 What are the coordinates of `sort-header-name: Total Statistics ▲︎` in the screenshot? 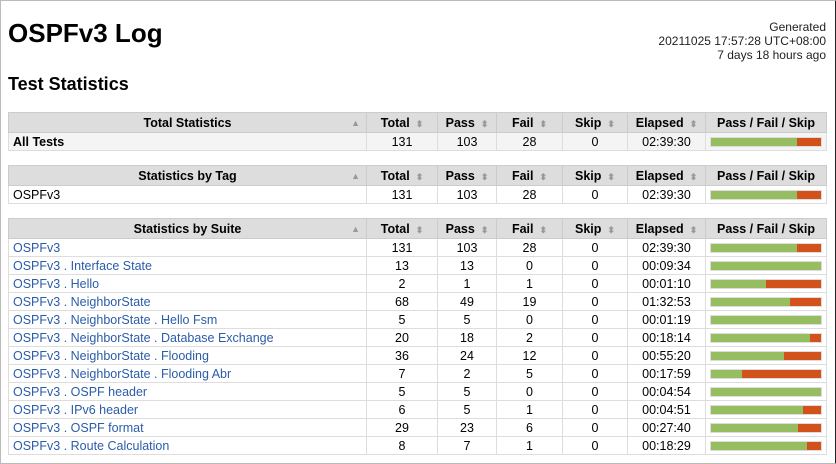 It's located at (187, 122).